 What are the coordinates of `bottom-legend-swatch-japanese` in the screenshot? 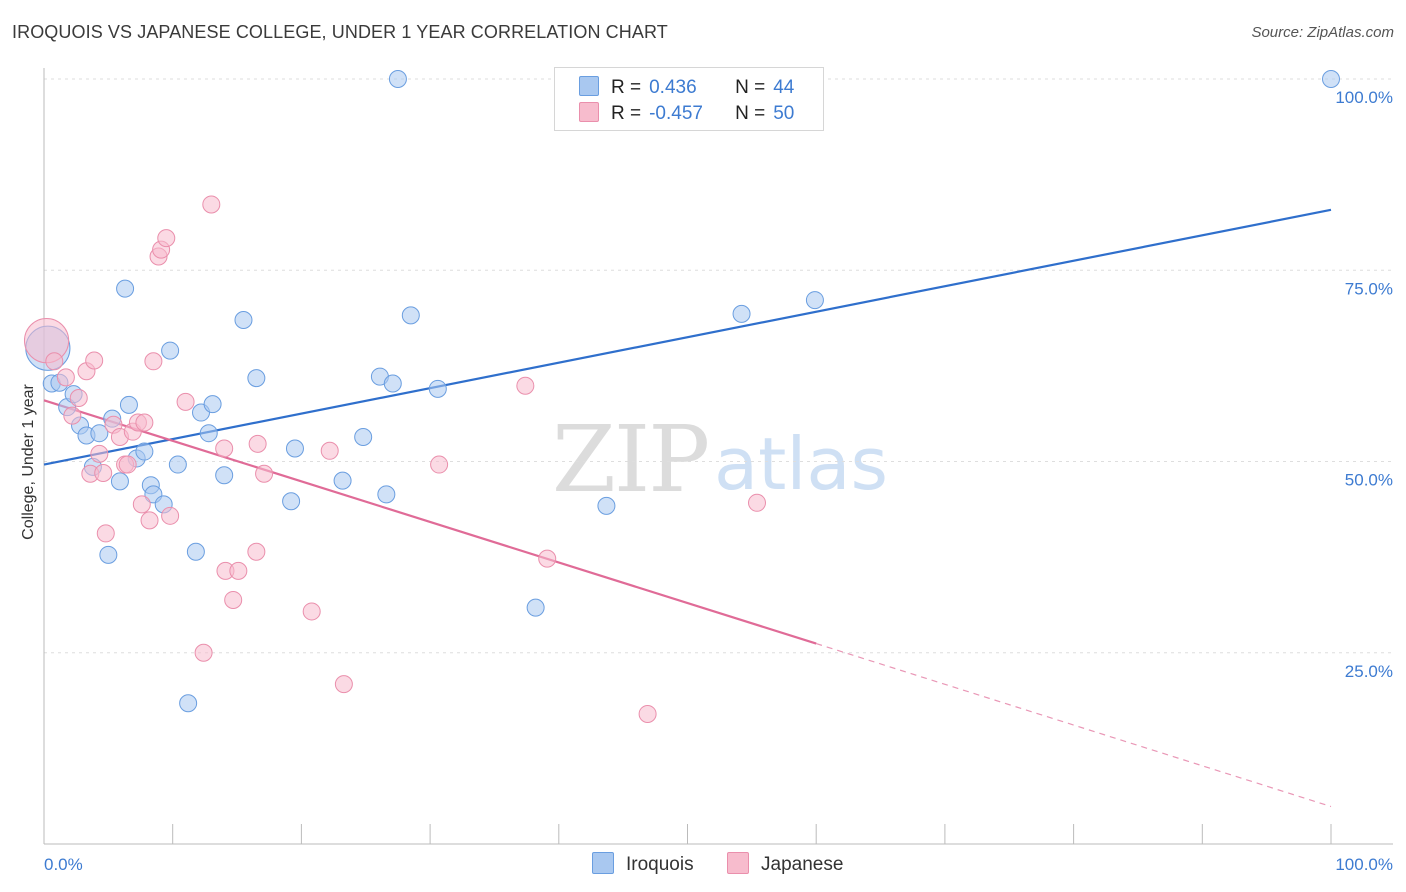 It's located at (738, 863).